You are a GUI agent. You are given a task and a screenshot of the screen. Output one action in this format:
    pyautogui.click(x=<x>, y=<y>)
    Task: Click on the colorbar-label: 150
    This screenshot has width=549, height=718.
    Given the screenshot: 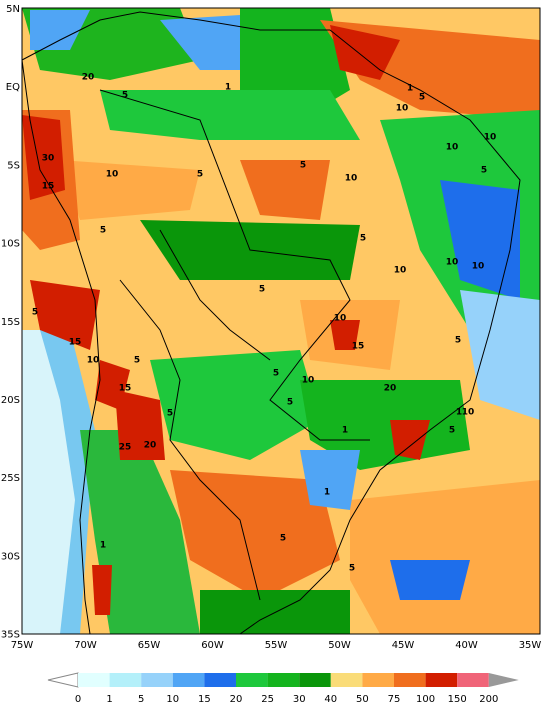 What is the action you would take?
    pyautogui.click(x=457, y=699)
    